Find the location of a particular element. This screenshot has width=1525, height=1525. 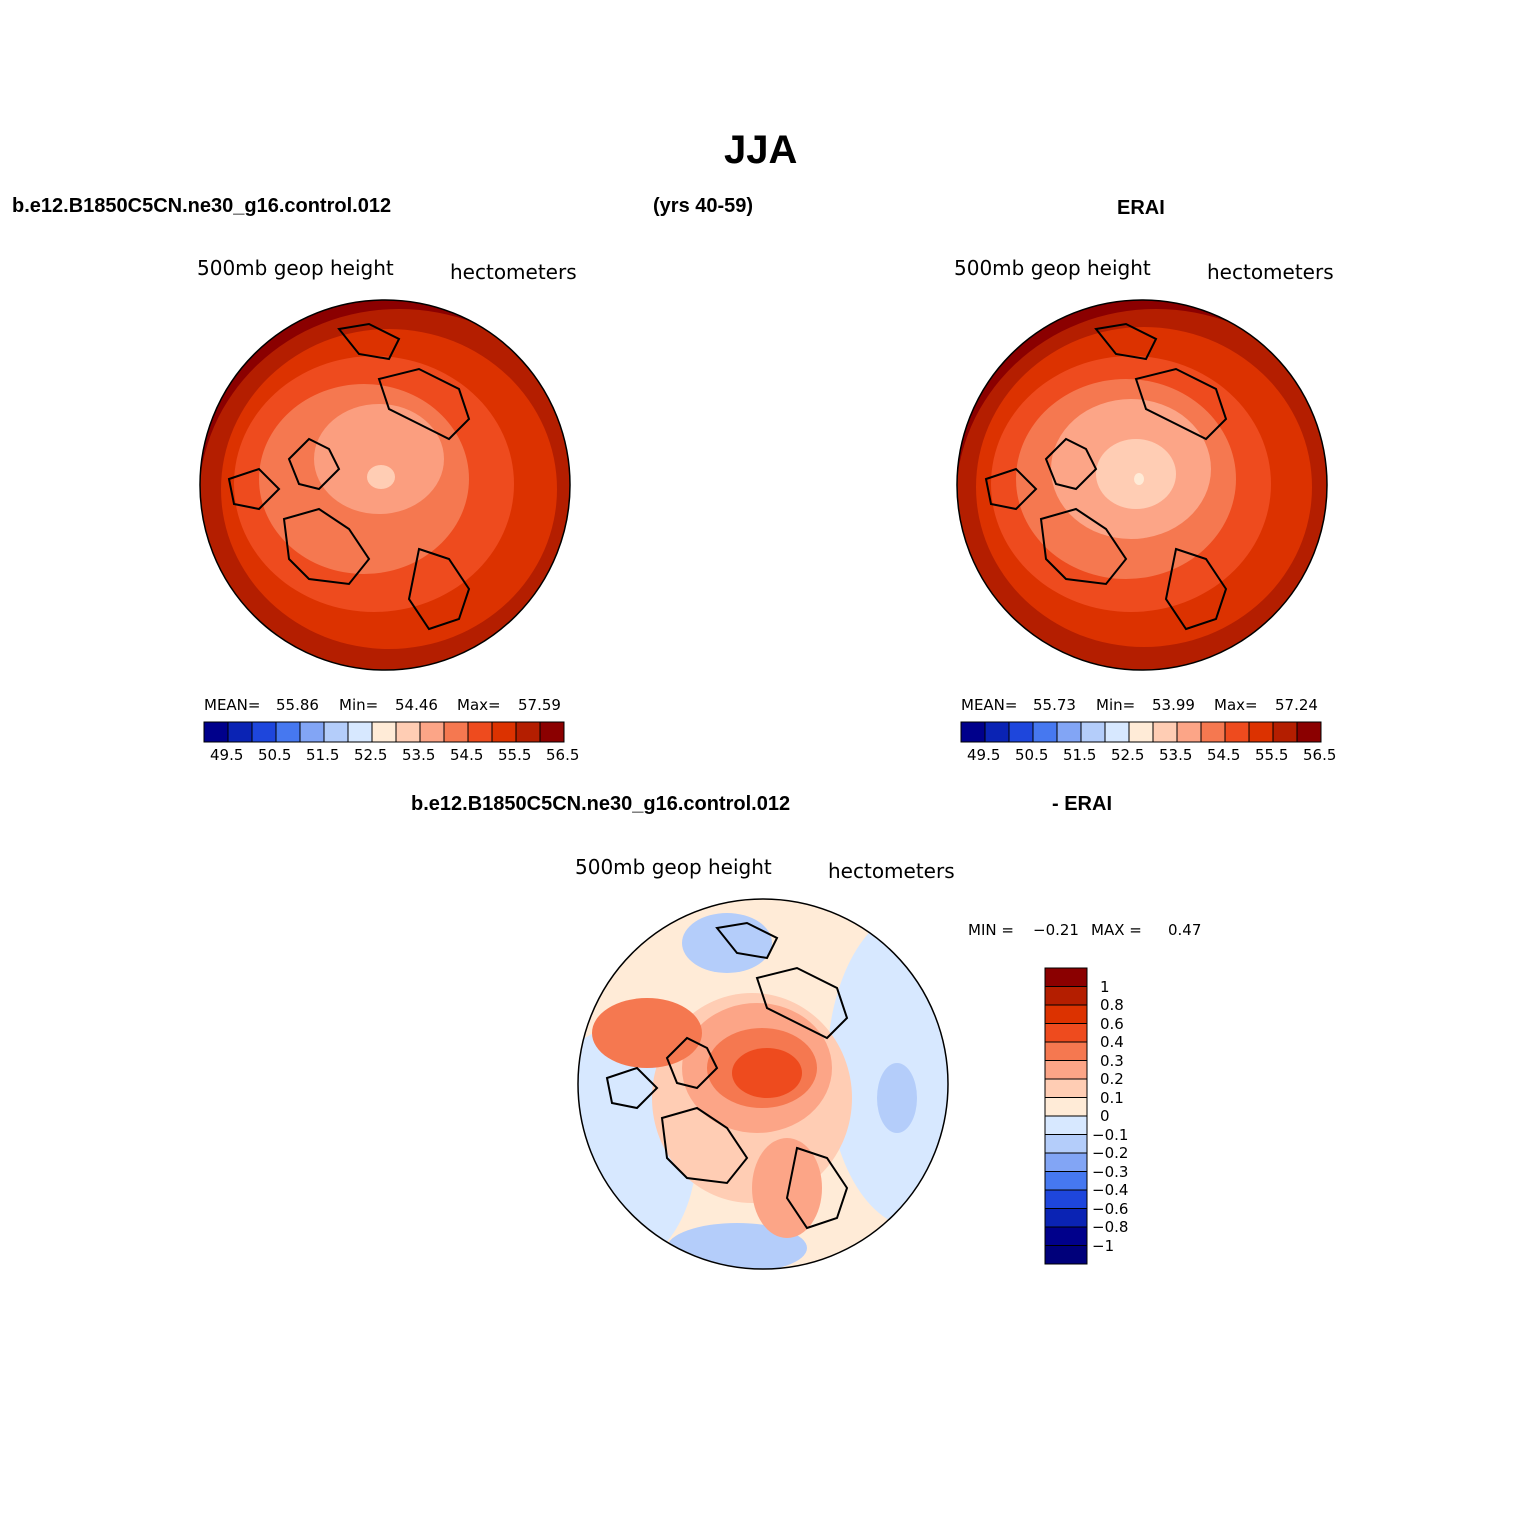

colorbar-tick-label: −1 is located at coordinates (1103, 1245).